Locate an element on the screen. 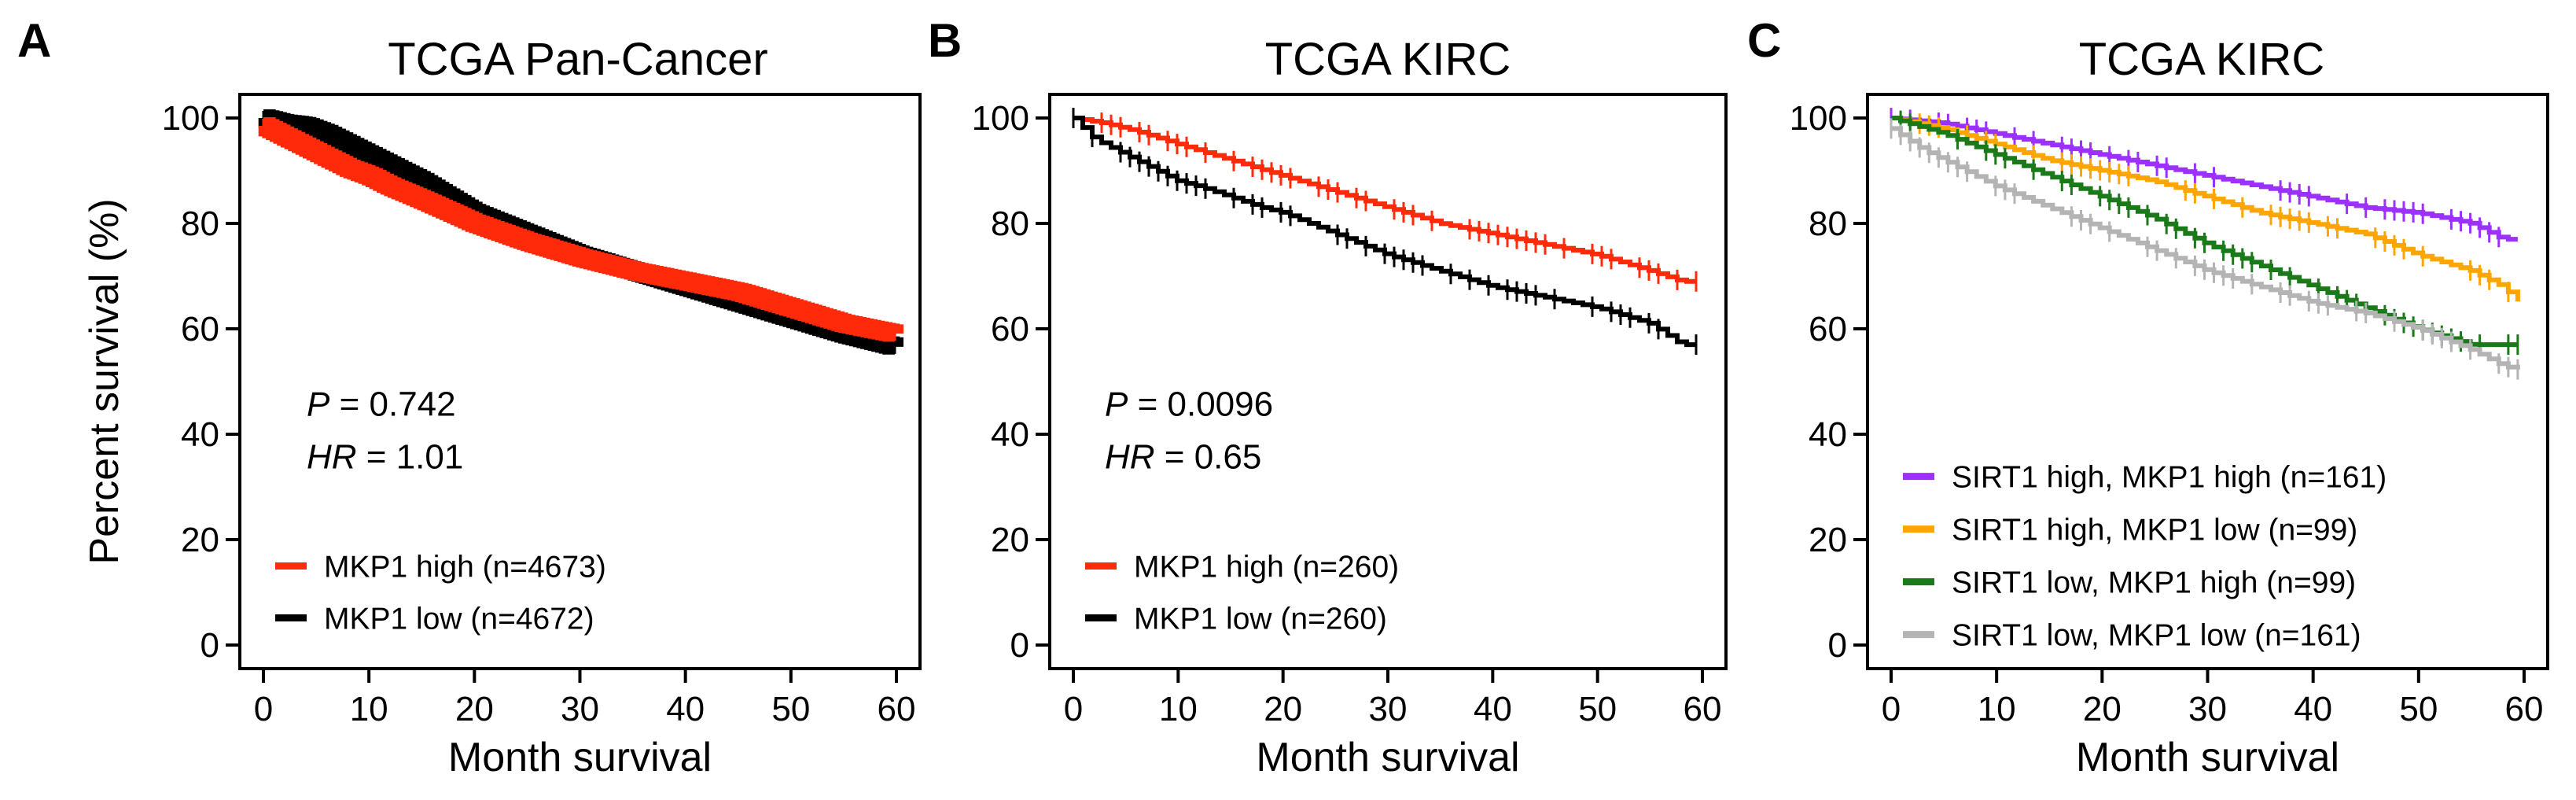 The image size is (2576, 800). p-value-text: P = 0.0096 is located at coordinates (1189, 405).